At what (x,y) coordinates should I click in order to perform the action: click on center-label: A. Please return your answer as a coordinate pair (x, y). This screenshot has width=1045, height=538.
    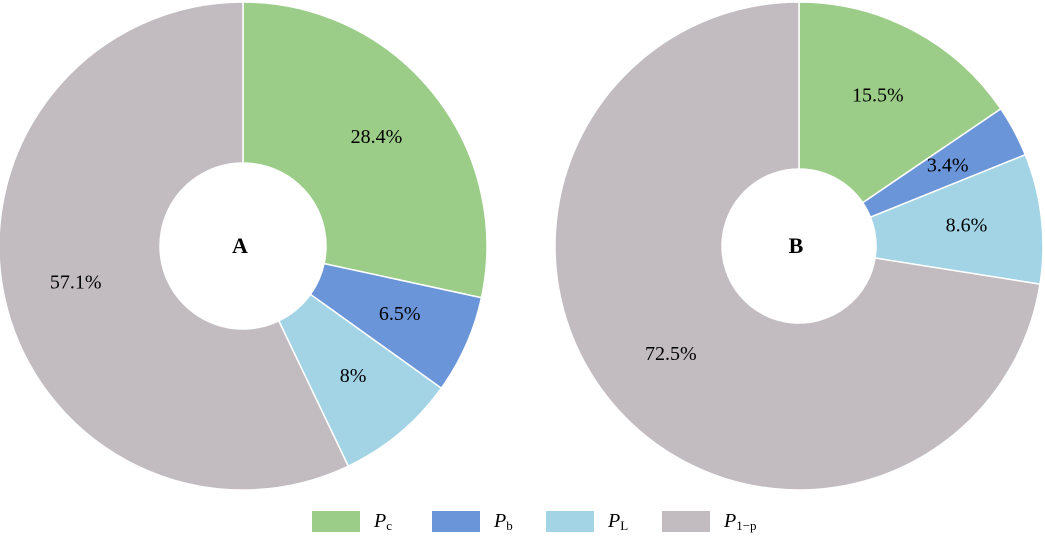
    Looking at the image, I should click on (240, 245).